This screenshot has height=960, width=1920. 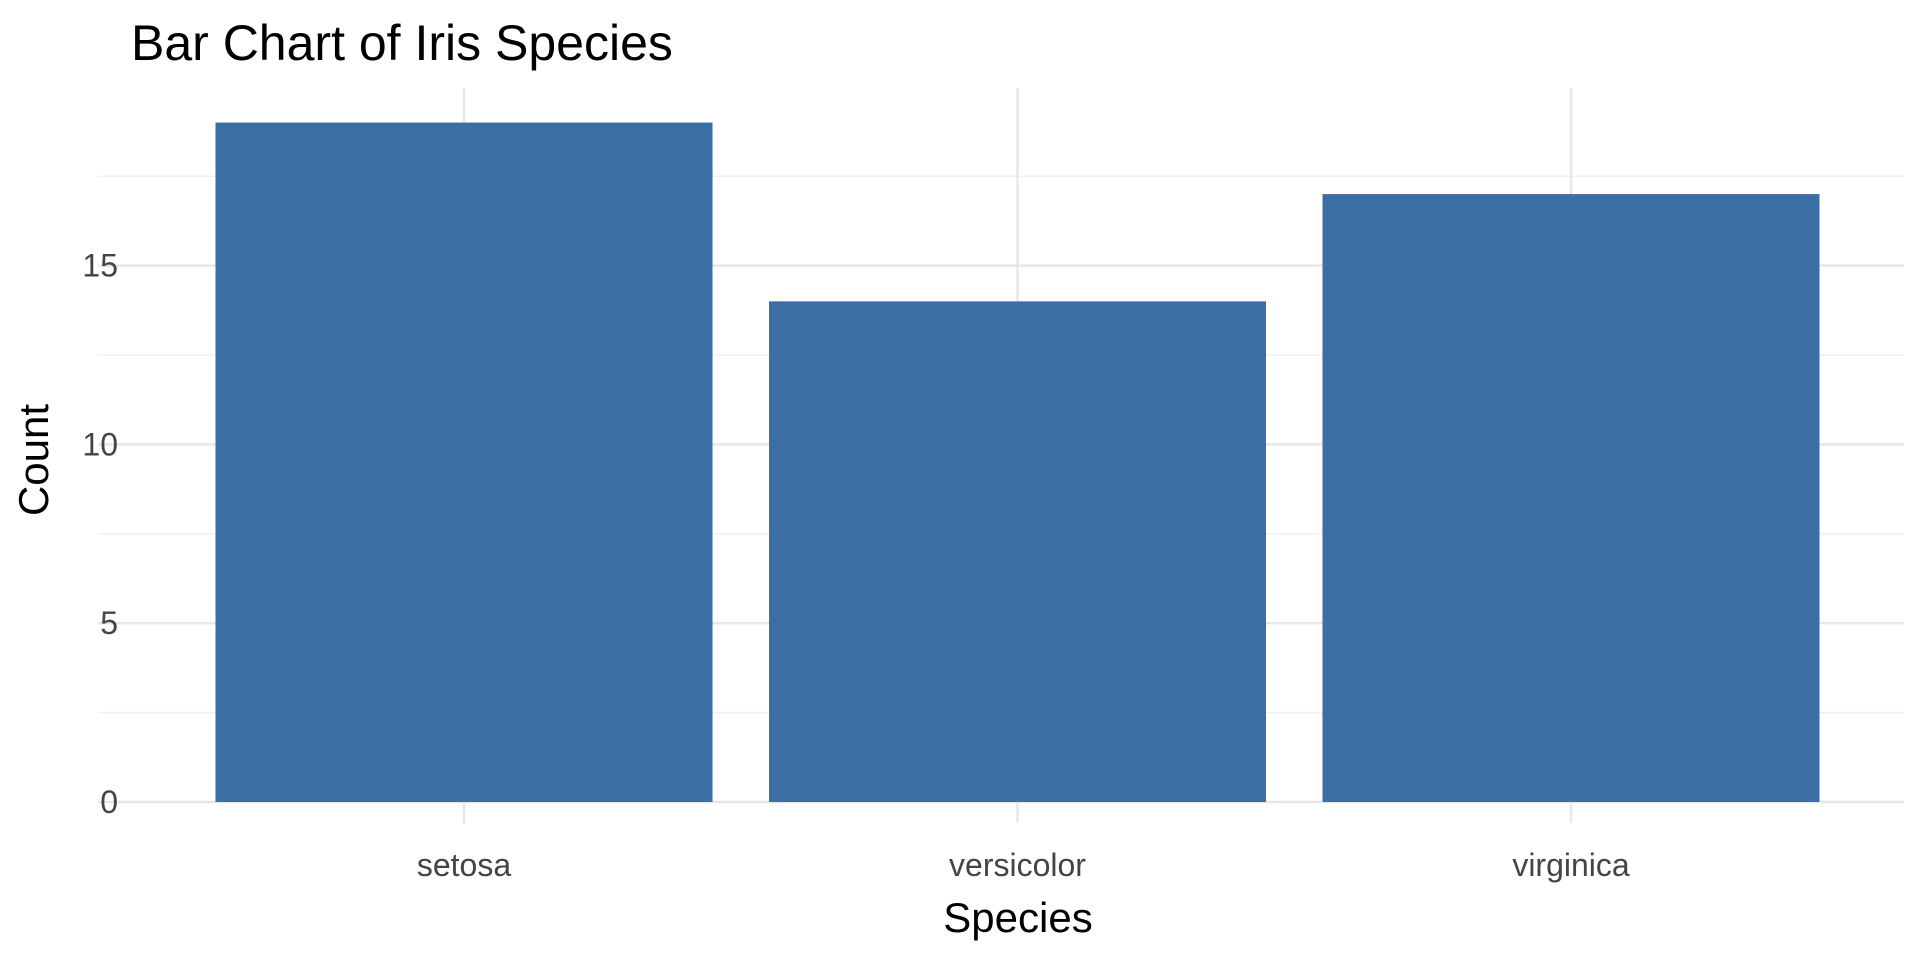 I want to click on x-axis-ticks: setosa versicolor virginica, so click(x=1023, y=865).